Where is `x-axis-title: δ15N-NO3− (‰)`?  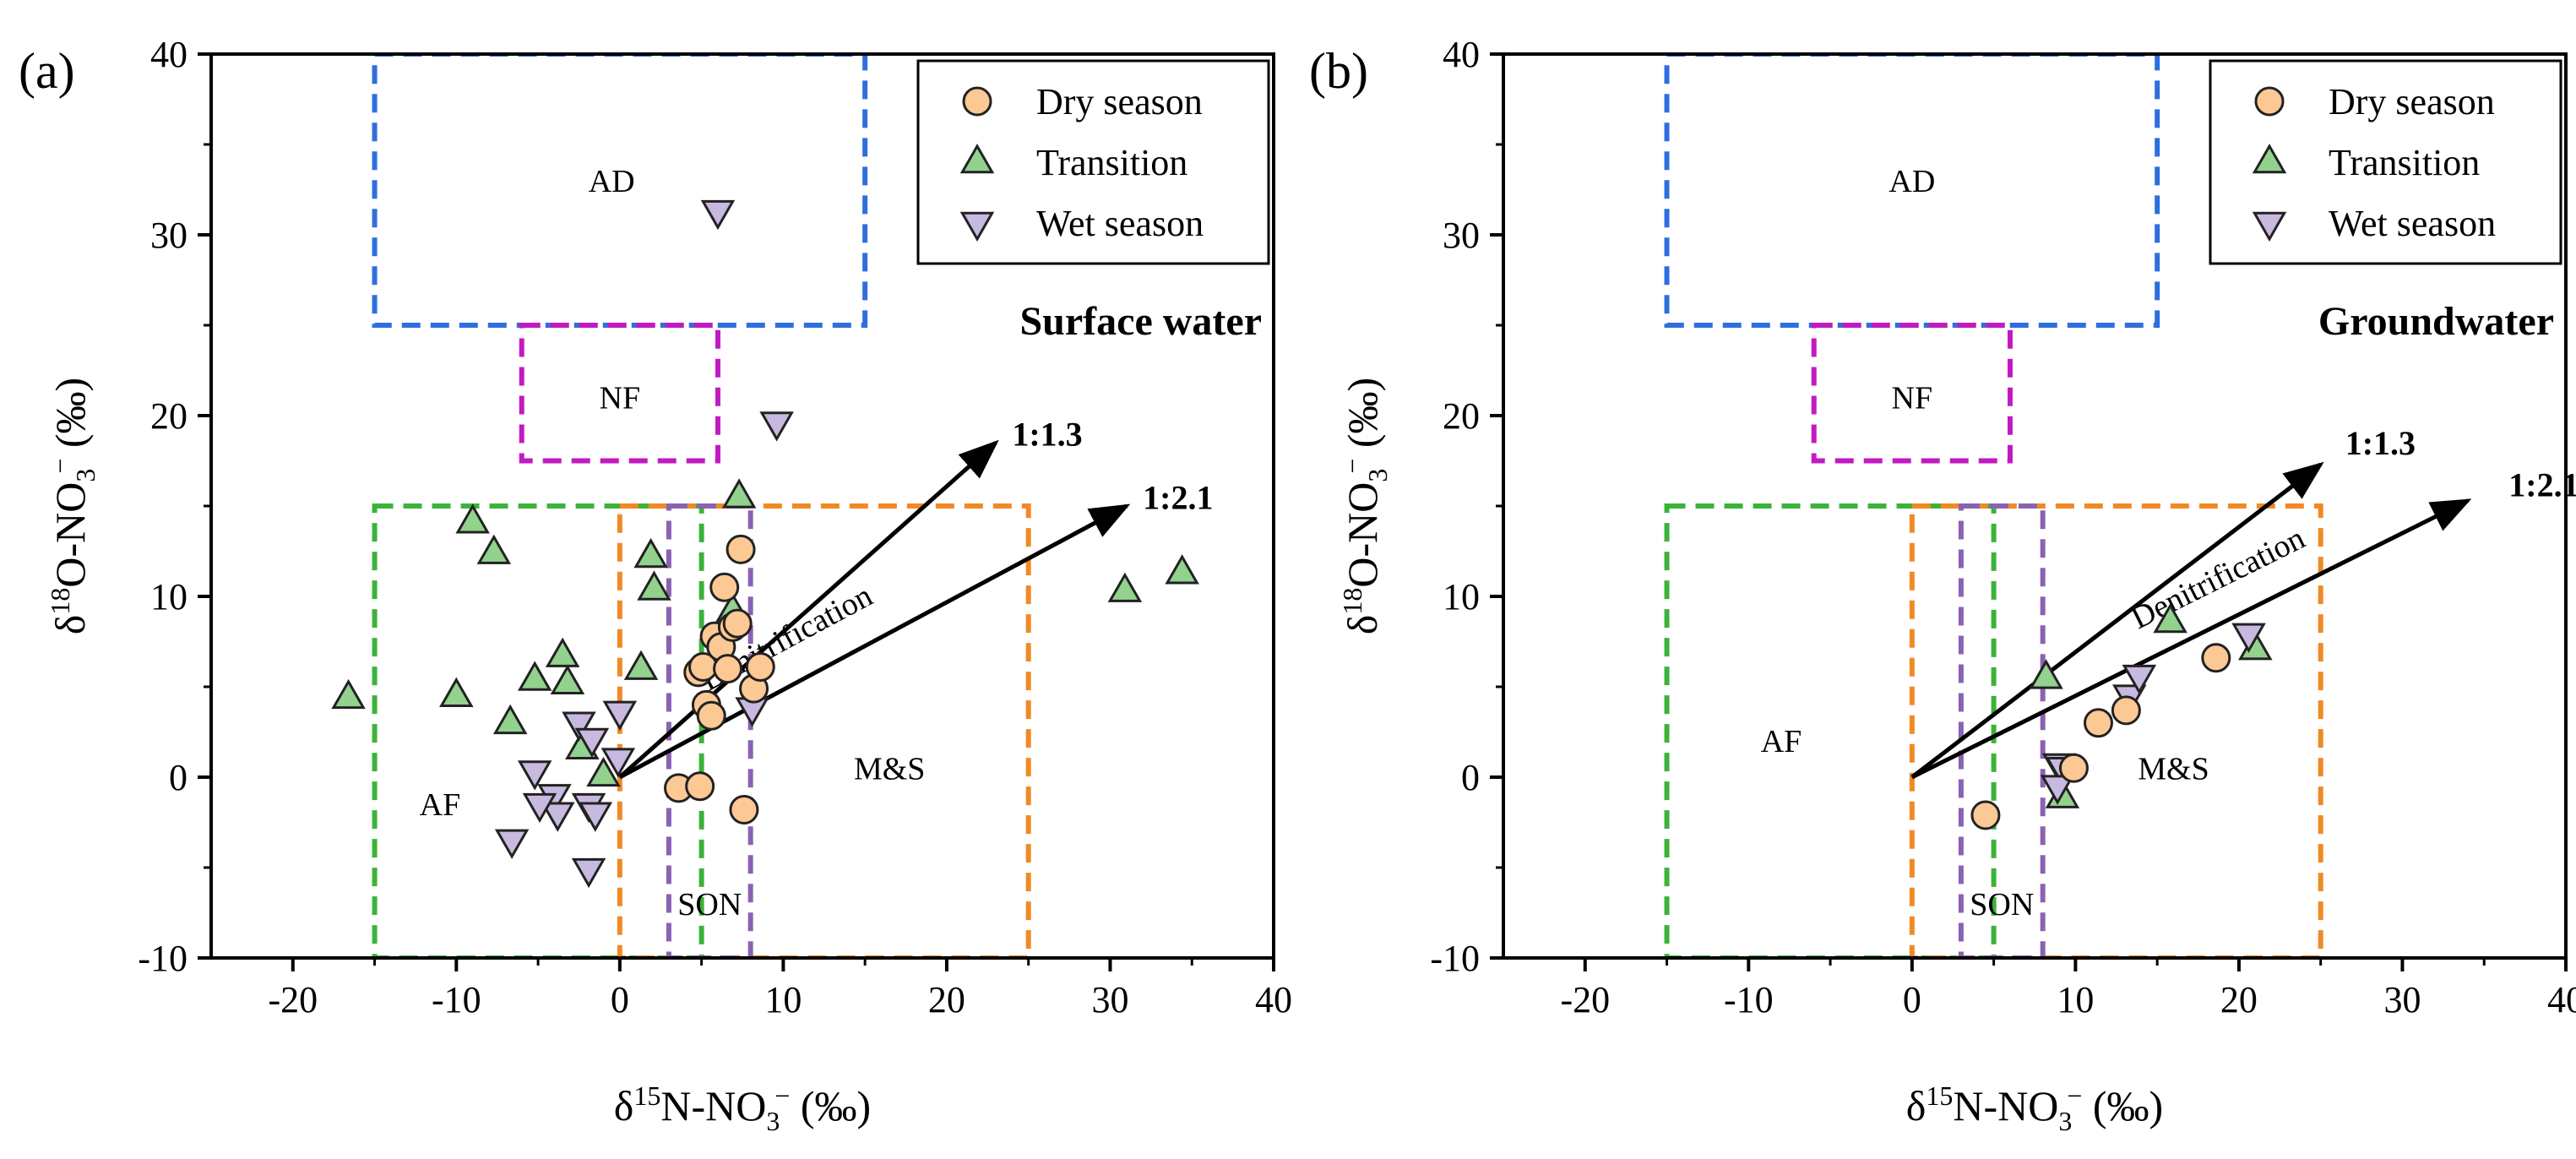
x-axis-title: δ15N-NO3− (‰) is located at coordinates (2034, 1108).